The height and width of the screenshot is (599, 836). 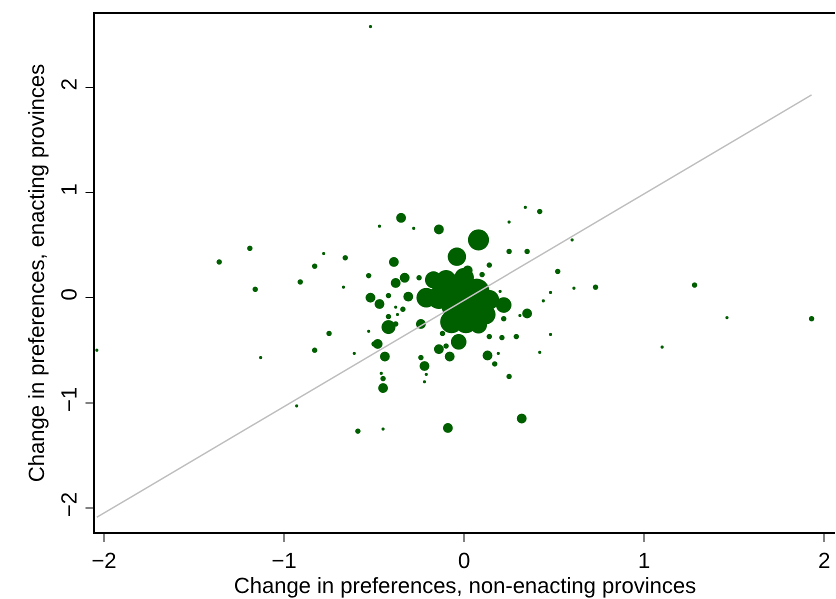 I want to click on x-tick-label: −2, so click(x=104, y=561).